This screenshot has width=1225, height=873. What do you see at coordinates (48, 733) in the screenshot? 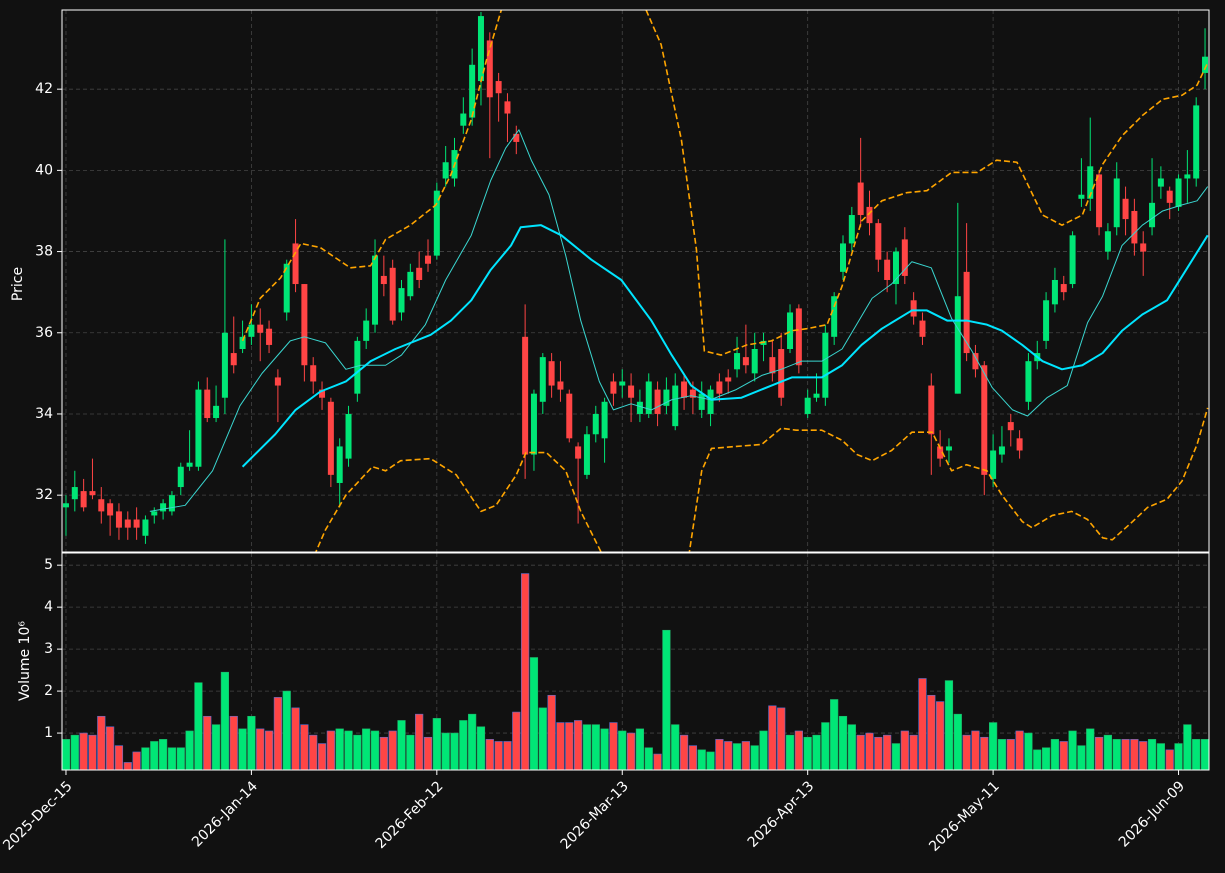
I see `y-tick-label: 1` at bounding box center [48, 733].